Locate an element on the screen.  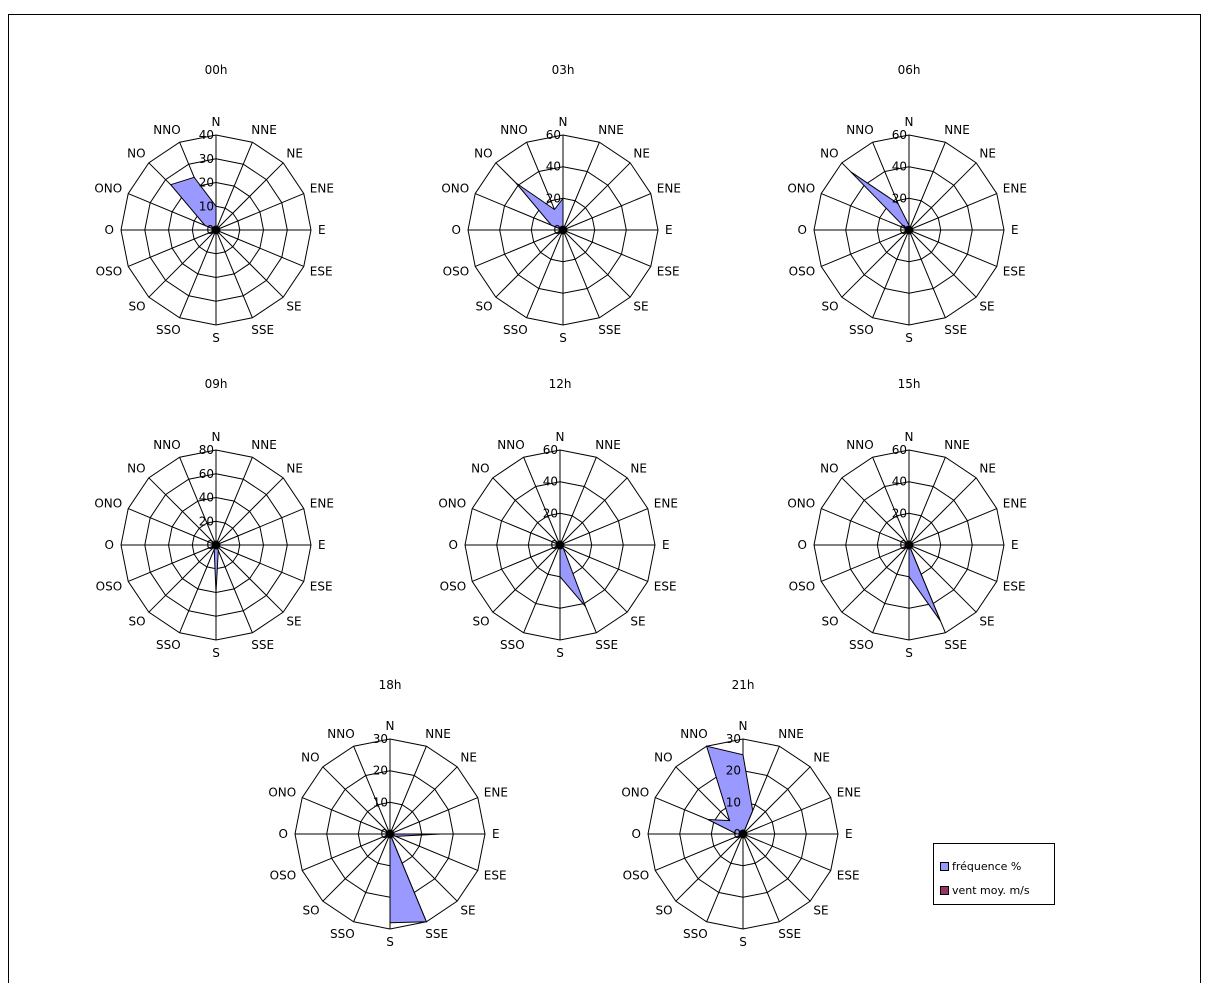
series-frequency-area is located at coordinates (924, 583).